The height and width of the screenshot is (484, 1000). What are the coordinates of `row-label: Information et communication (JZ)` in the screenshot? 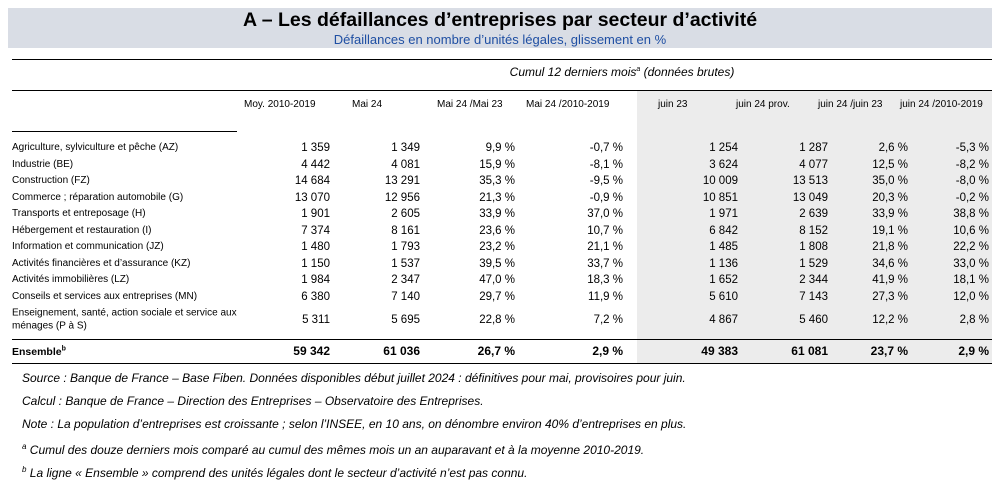 It's located at (88, 246).